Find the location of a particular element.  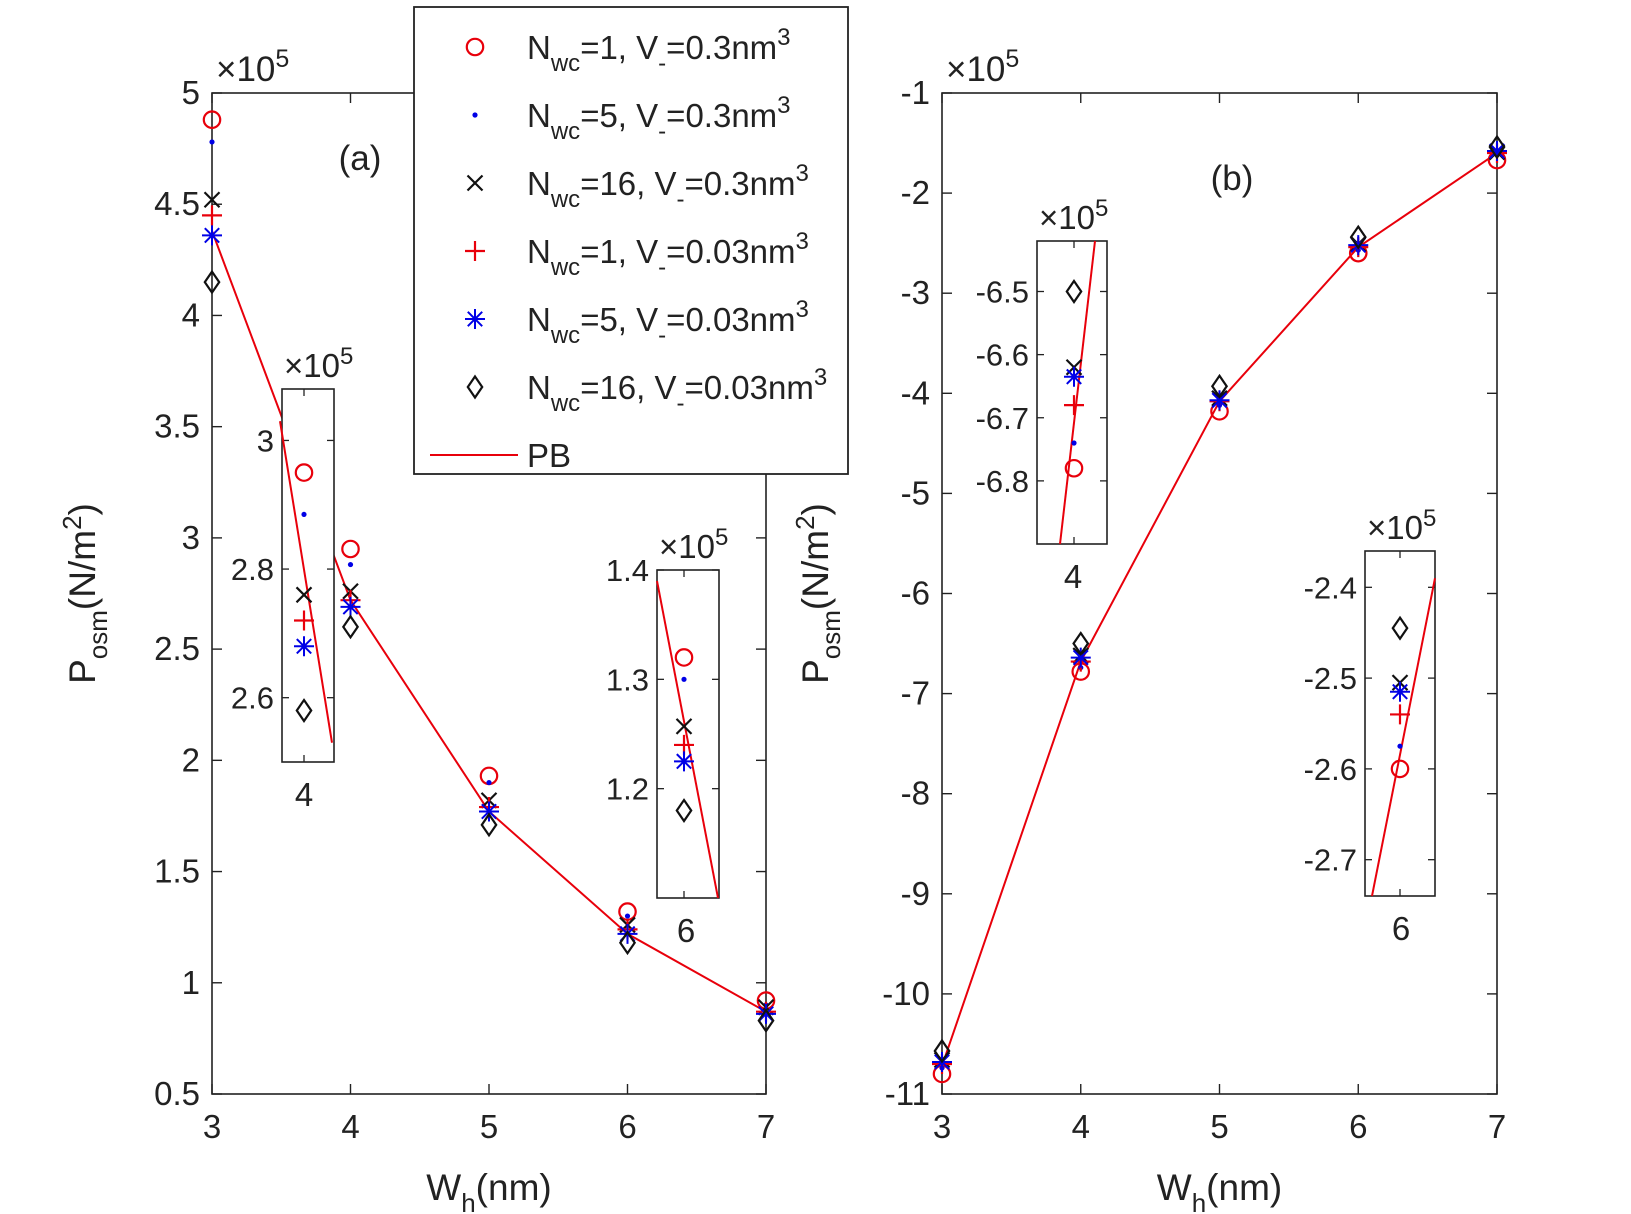

y-tick-label: -11 is located at coordinates (907, 1093).